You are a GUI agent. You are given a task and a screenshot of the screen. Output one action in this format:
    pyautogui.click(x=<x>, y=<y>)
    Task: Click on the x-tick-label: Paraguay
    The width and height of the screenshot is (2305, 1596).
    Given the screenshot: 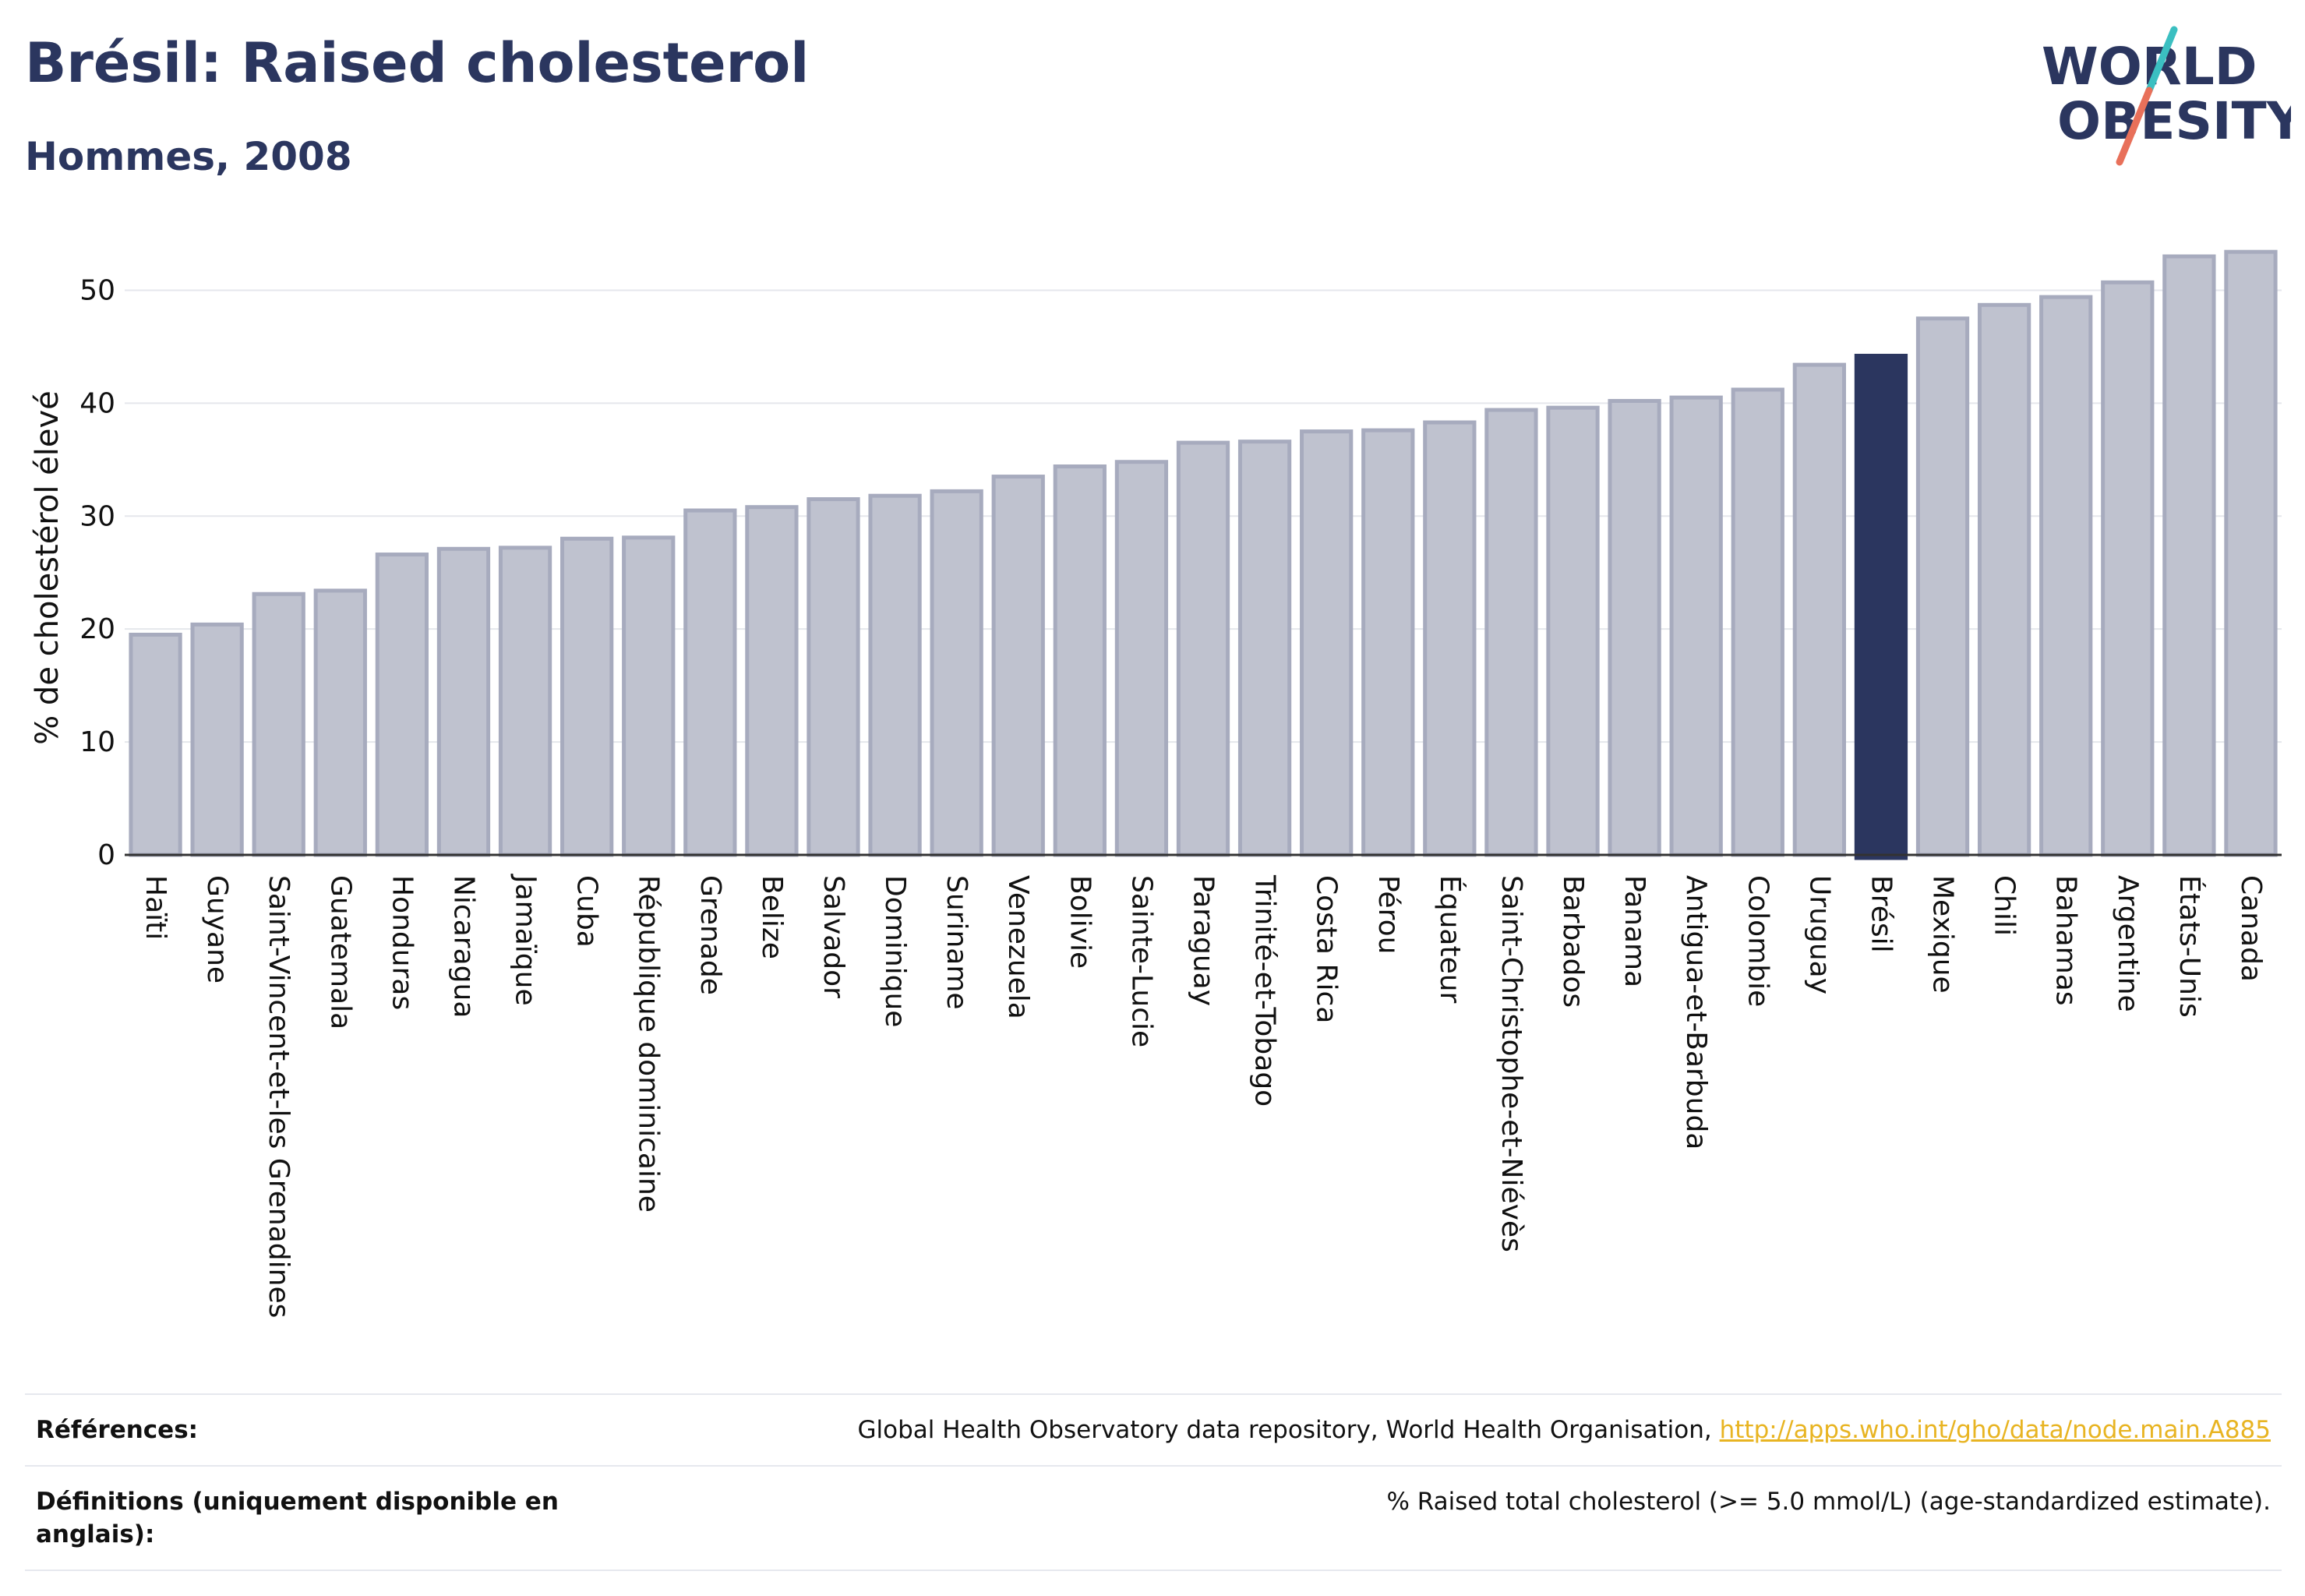 What is the action you would take?
    pyautogui.click(x=1204, y=940)
    